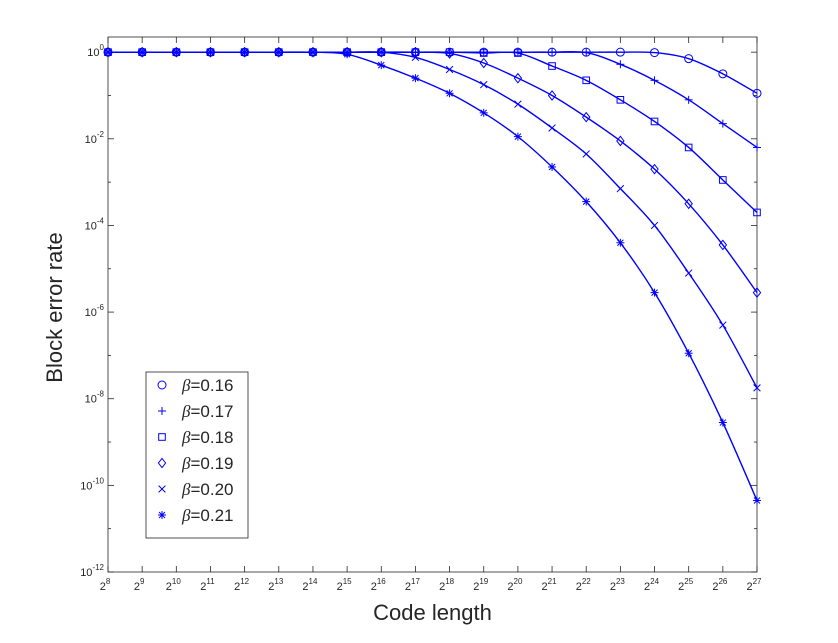 The width and height of the screenshot is (838, 643). I want to click on x-tick-label: 218, so click(447, 585).